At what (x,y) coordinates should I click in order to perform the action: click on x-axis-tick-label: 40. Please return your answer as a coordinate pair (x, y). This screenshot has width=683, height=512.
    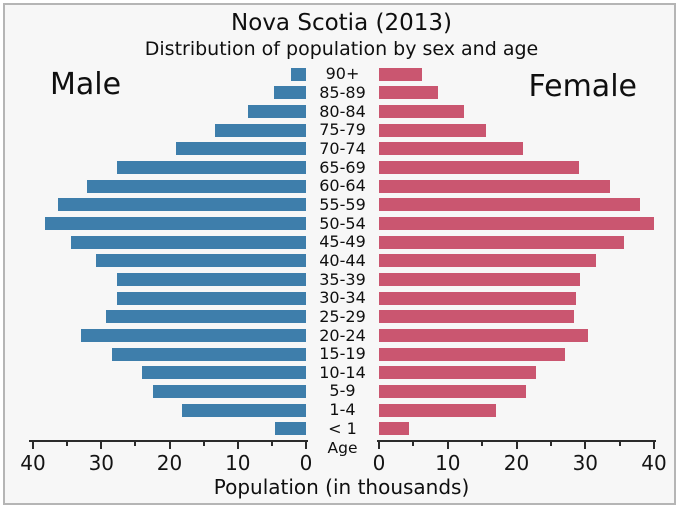
    Looking at the image, I should click on (654, 463).